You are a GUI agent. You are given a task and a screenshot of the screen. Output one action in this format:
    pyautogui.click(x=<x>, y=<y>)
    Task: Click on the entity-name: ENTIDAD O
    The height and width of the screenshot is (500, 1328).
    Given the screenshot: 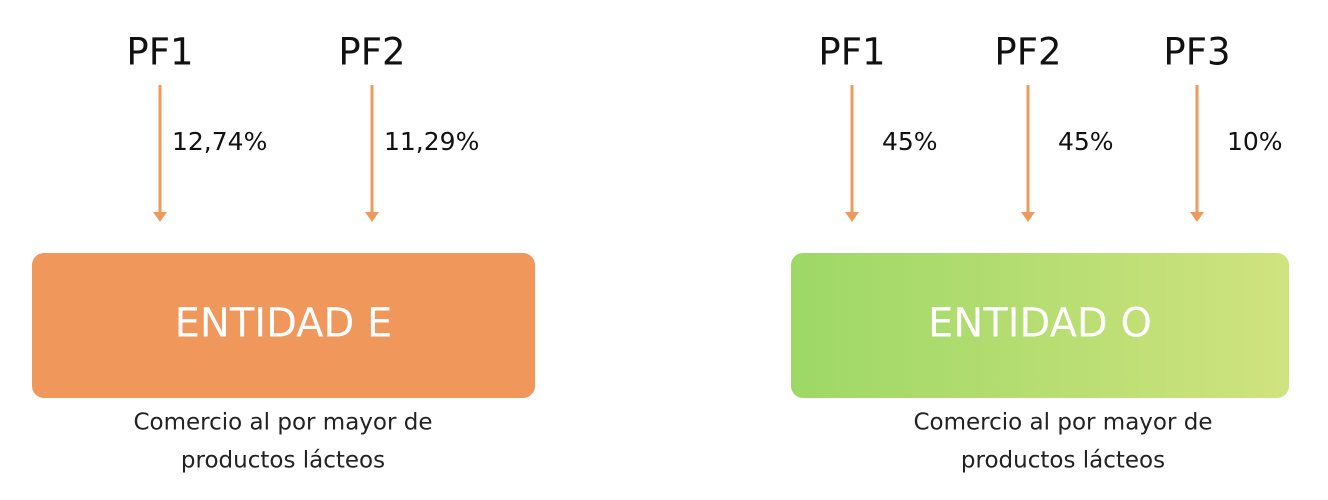 What is the action you would take?
    pyautogui.click(x=1040, y=324)
    